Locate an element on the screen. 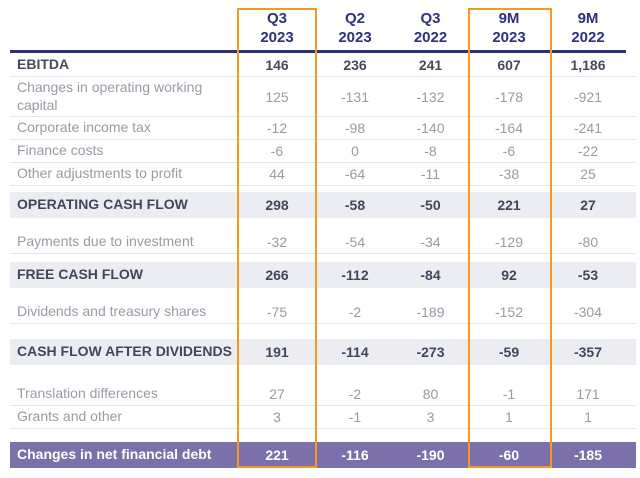 Image resolution: width=640 pixels, height=478 pixels. value-cell: -112 is located at coordinates (355, 275).